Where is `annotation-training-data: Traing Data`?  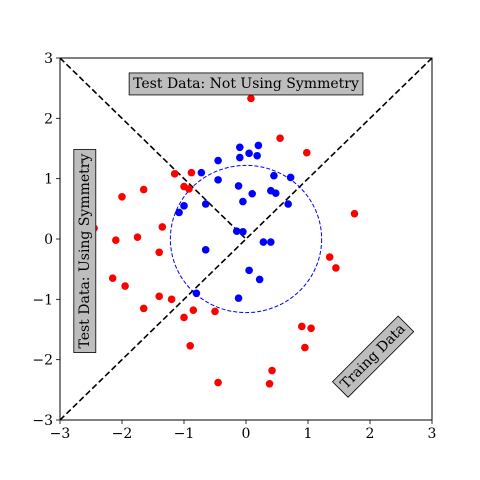
annotation-training-data: Traing Data is located at coordinates (373, 356).